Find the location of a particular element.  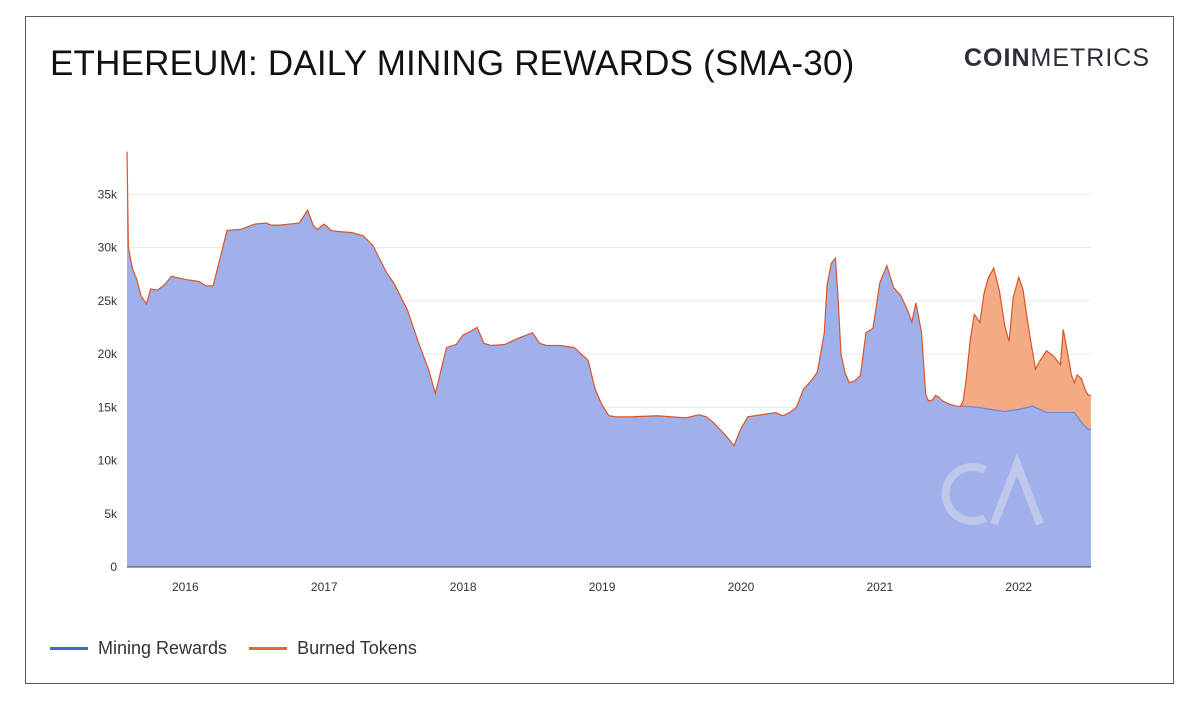

y-tick-label: 0 is located at coordinates (113, 567).